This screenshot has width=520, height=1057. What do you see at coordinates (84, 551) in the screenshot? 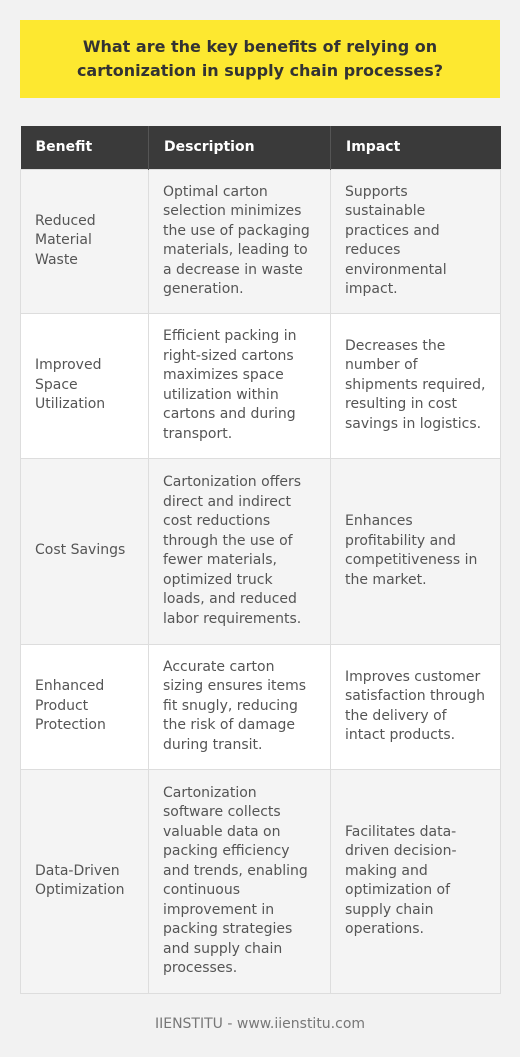
I see `benefit-cell: Cost Savings` at bounding box center [84, 551].